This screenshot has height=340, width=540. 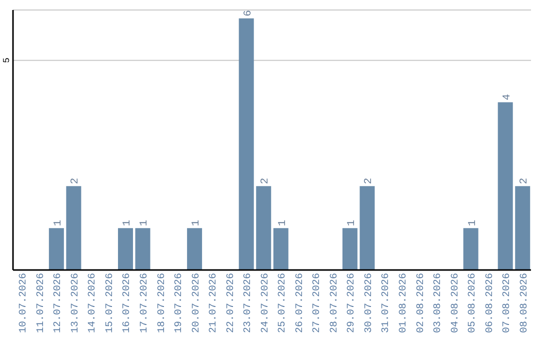 I want to click on data-label: 6, so click(x=248, y=13).